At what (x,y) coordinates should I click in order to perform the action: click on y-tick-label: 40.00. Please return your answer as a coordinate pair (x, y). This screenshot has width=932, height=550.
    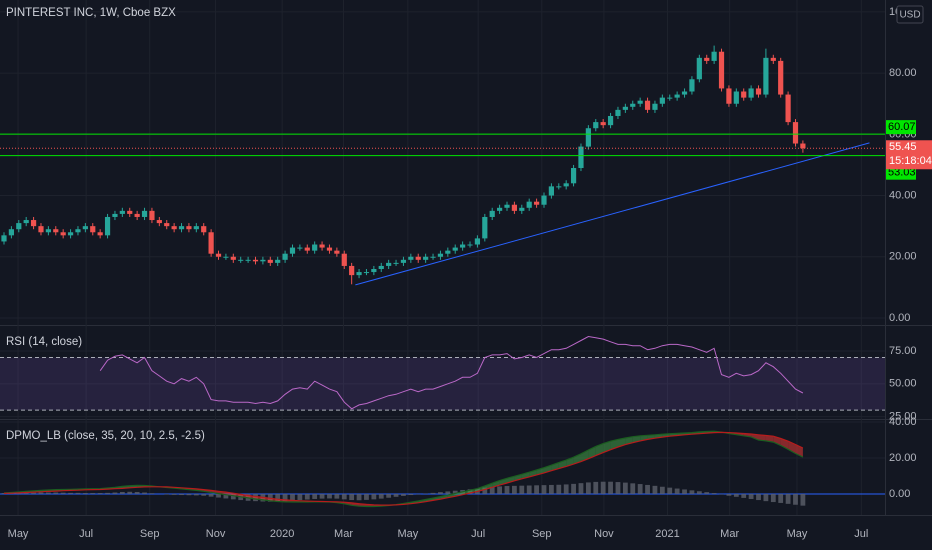
    Looking at the image, I should click on (903, 195).